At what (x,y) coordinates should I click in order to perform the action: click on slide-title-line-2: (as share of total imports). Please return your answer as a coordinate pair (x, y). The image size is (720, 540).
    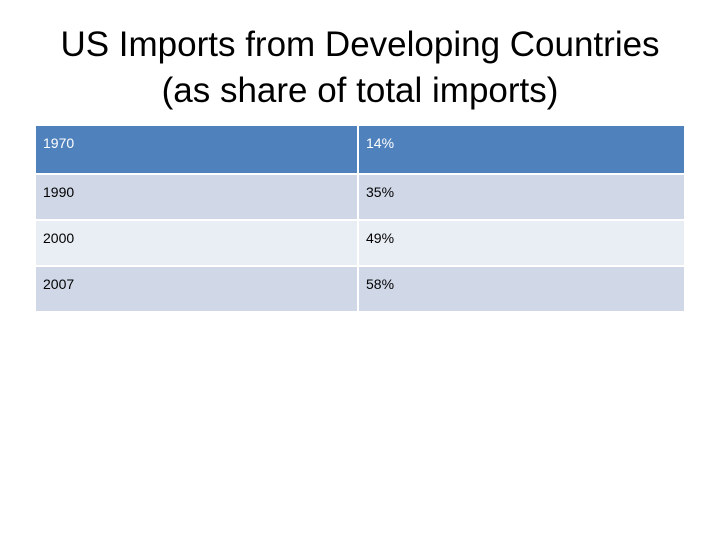
    Looking at the image, I should click on (360, 90).